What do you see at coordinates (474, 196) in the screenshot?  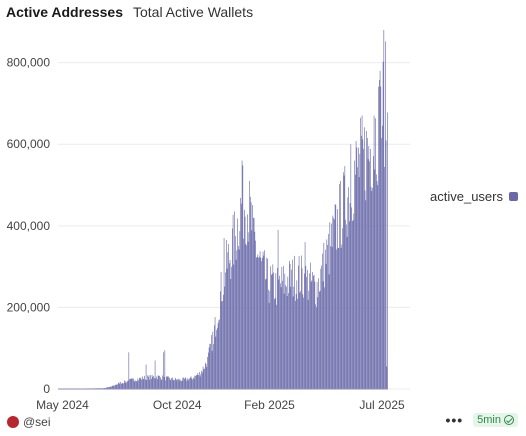 I see `legend: active_users` at bounding box center [474, 196].